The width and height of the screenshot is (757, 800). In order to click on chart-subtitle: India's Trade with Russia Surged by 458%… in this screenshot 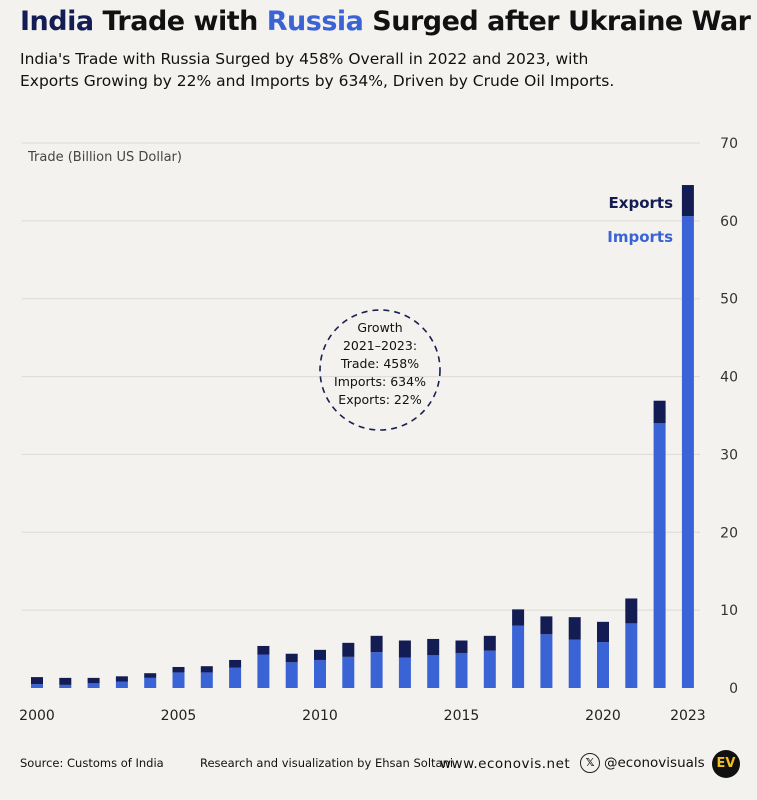, I will do `click(380, 70)`.